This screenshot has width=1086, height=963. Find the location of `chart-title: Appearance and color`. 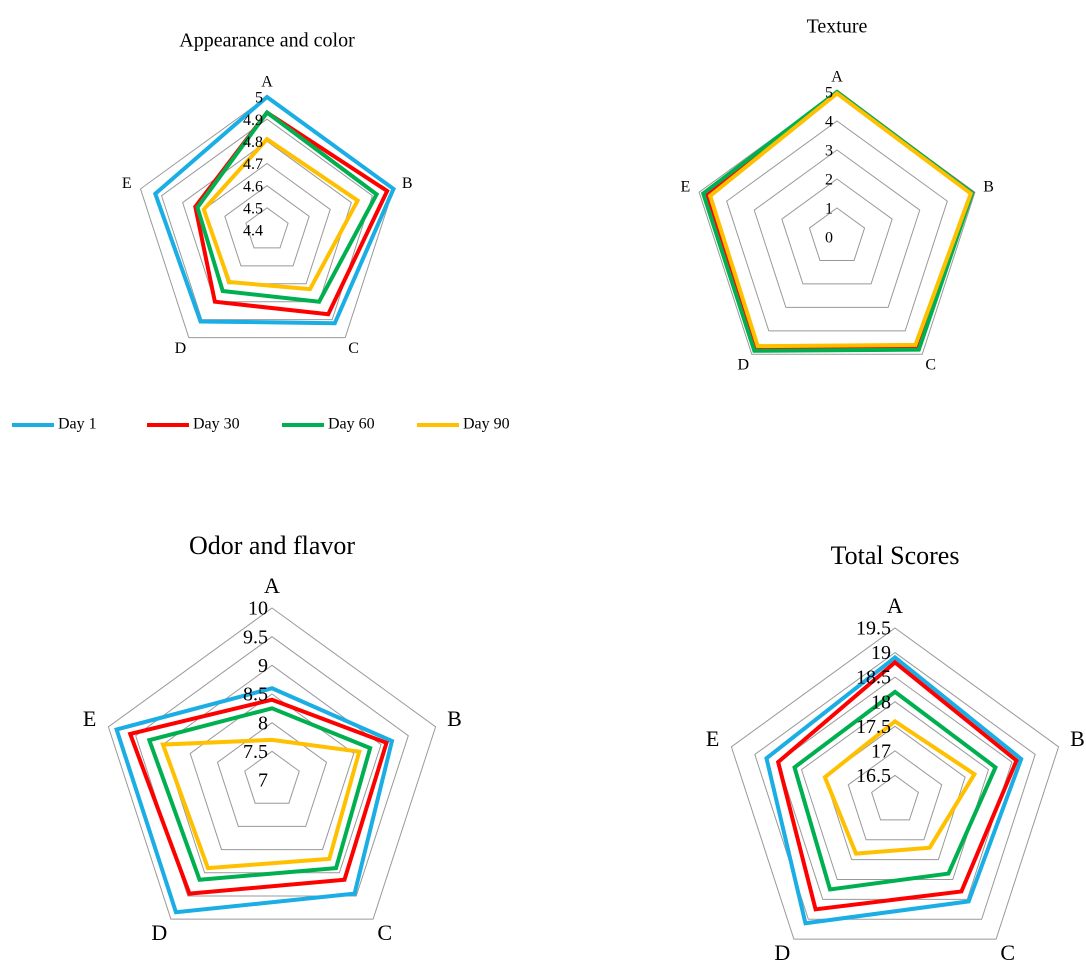

chart-title: Appearance and color is located at coordinates (267, 41).